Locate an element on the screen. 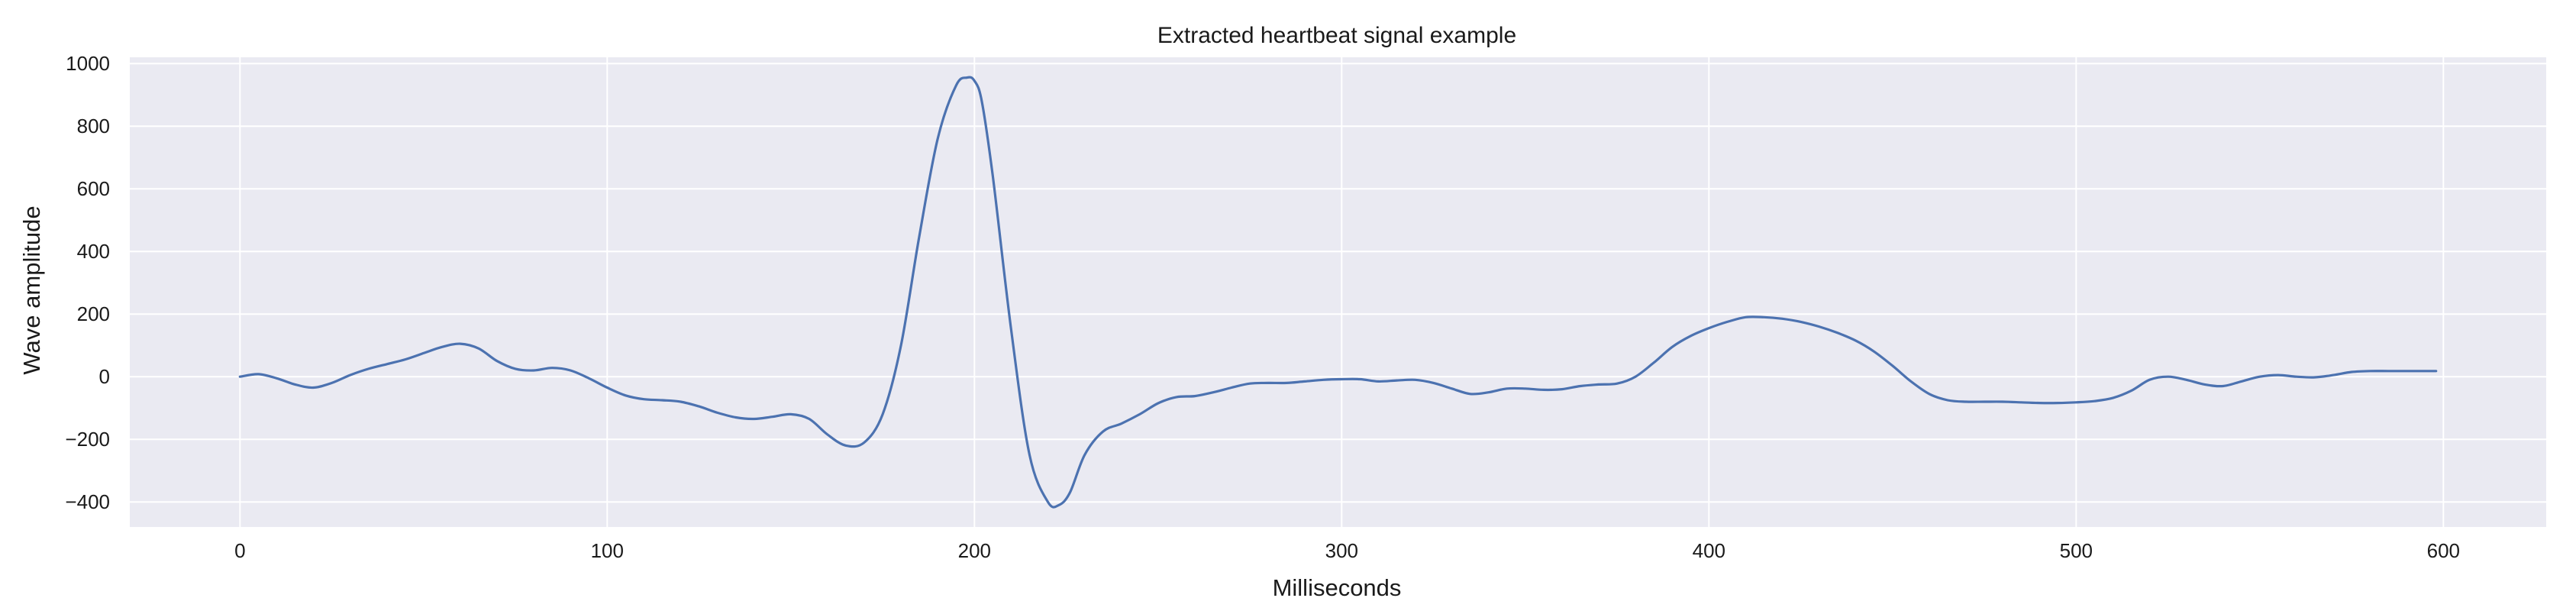 The width and height of the screenshot is (2576, 611). y-axis-label: Wave amplitude is located at coordinates (31, 289).